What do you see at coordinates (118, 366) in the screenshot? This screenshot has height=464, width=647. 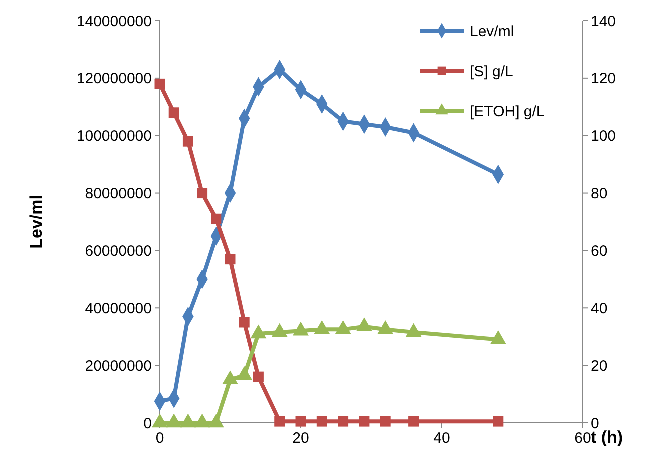 I see `y-tick-label: 20000000` at bounding box center [118, 366].